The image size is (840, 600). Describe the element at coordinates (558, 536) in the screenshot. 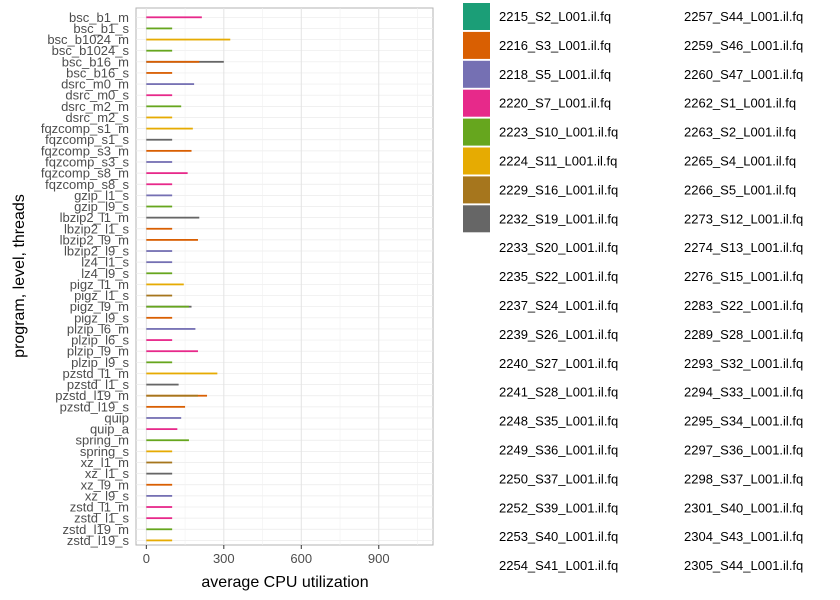

I see `legend-label: 2253_S40_L001.il.fq` at that location.